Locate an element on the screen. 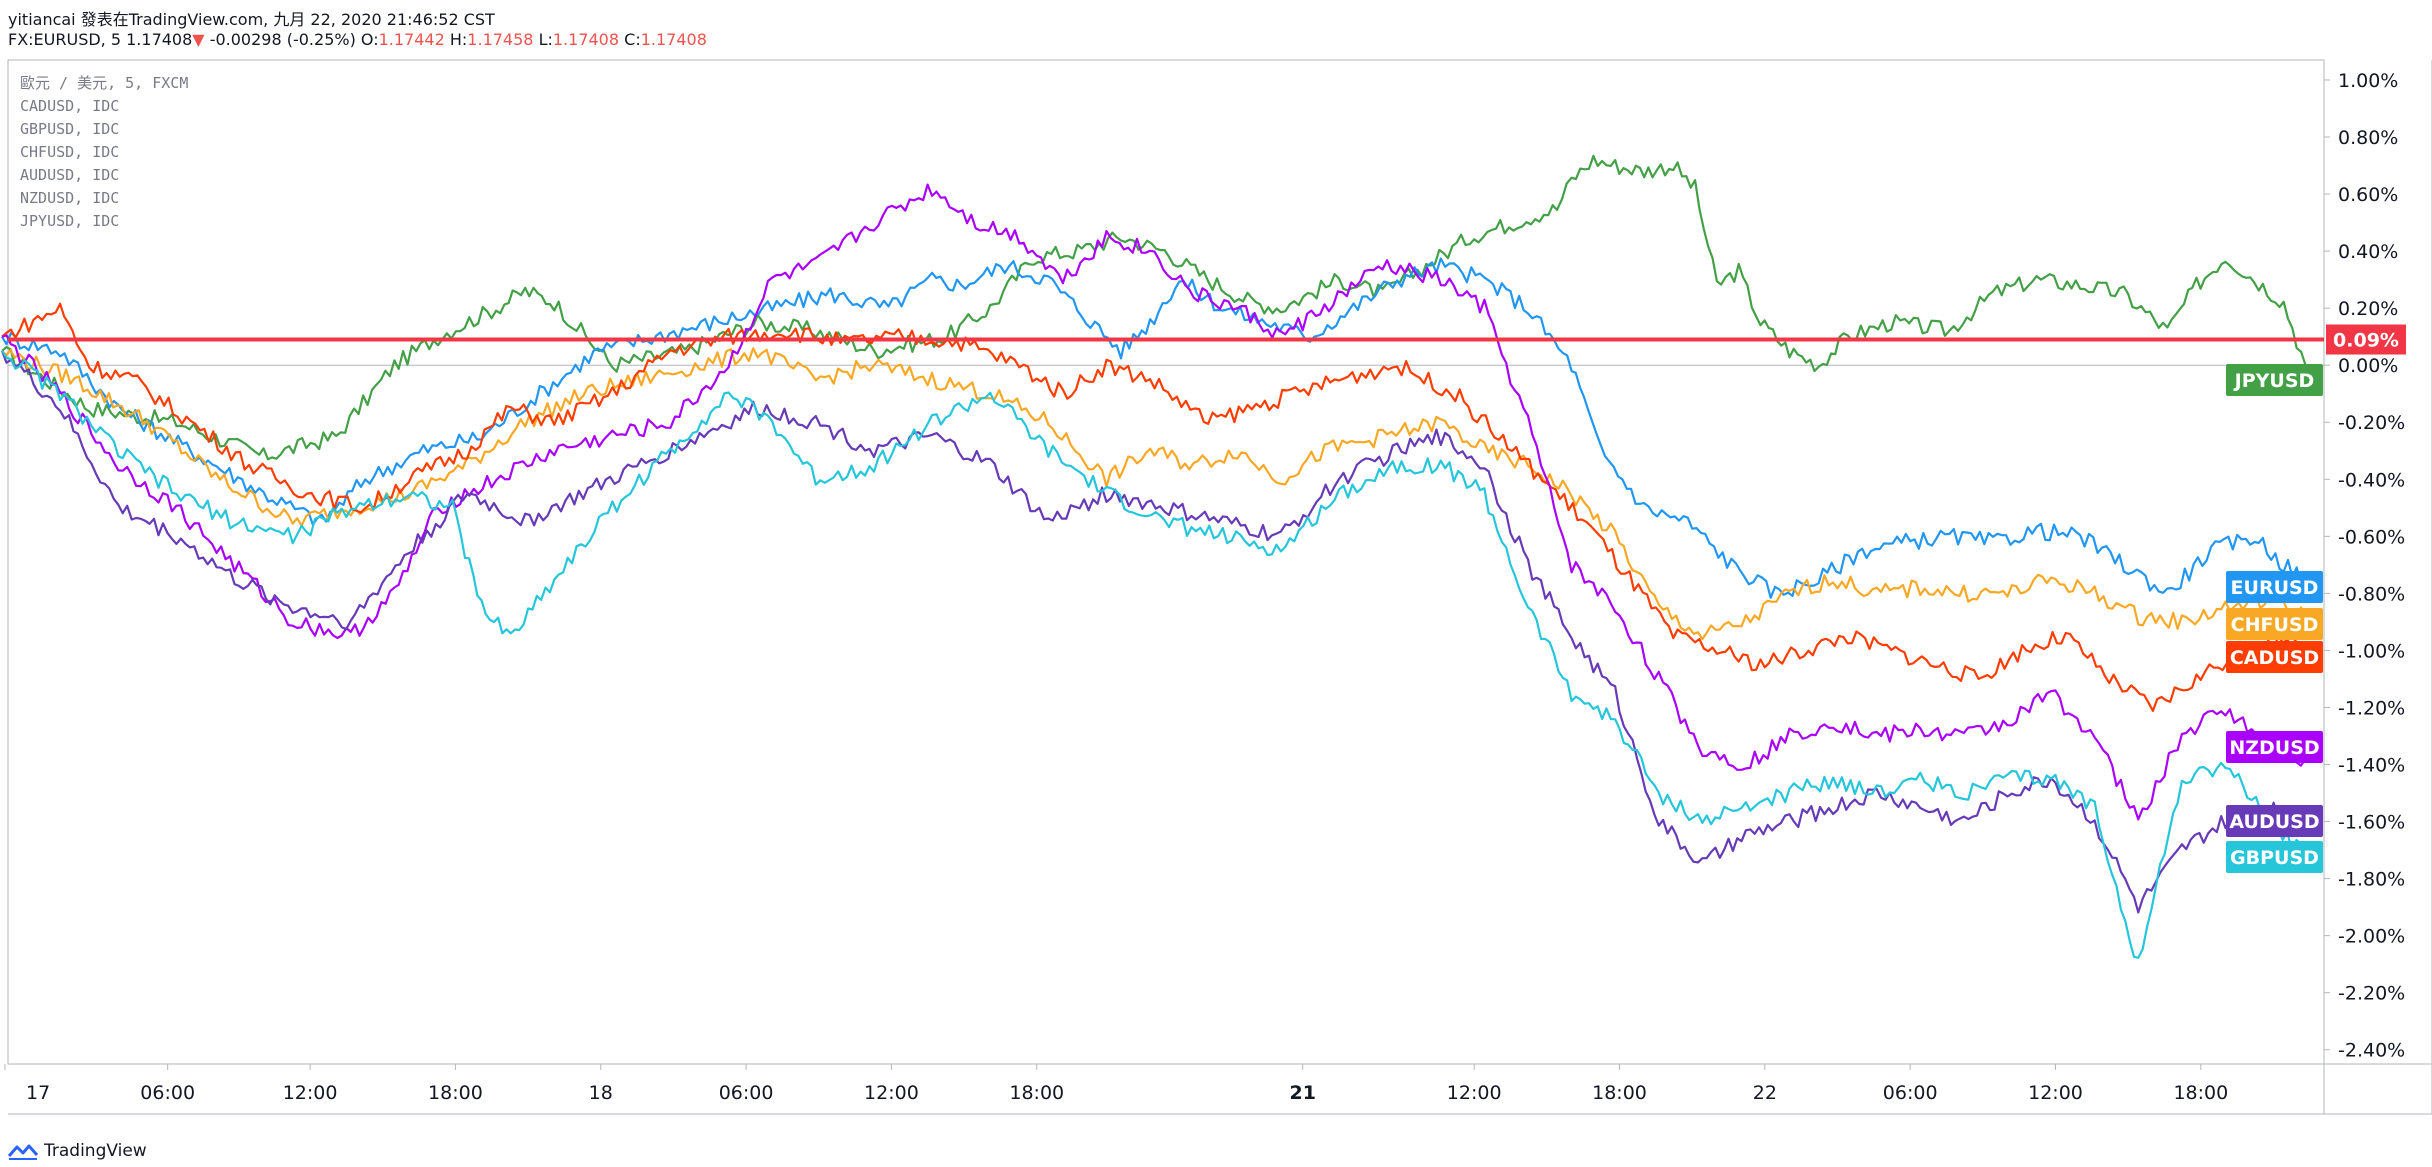 Image resolution: width=2432 pixels, height=1167 pixels. y-tick-label: -0.40% is located at coordinates (2371, 480).